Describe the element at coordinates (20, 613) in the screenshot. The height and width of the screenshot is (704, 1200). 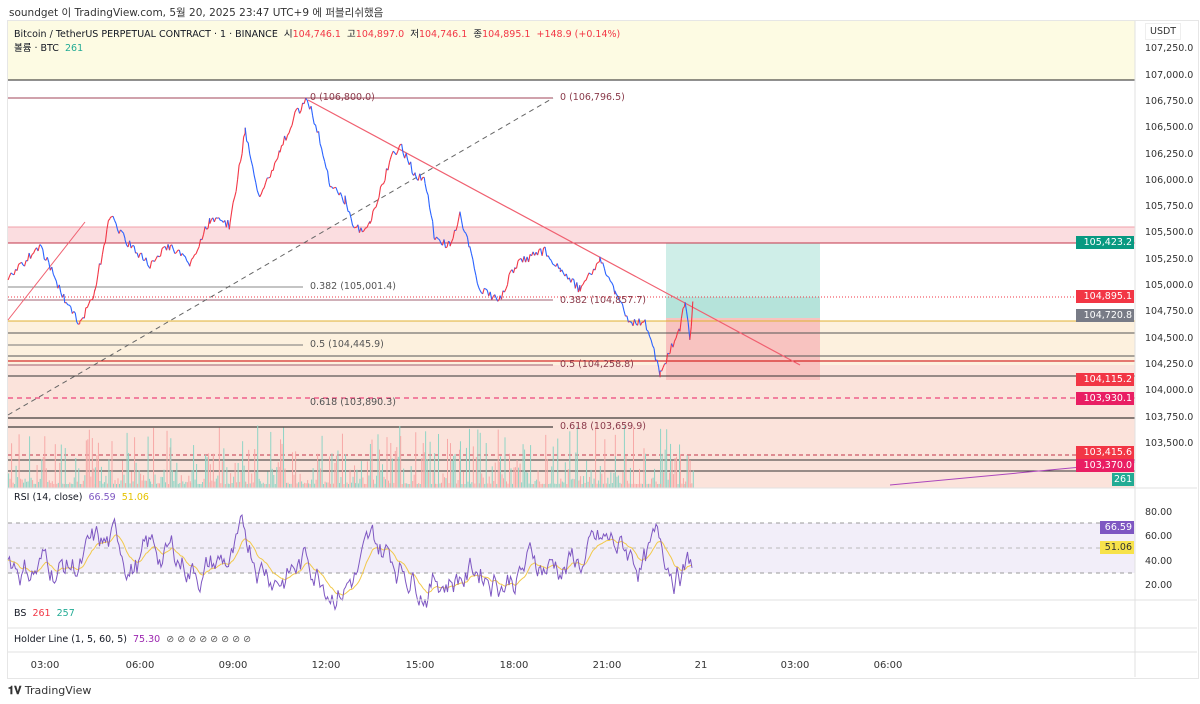
I see `bs-title: BS` at that location.